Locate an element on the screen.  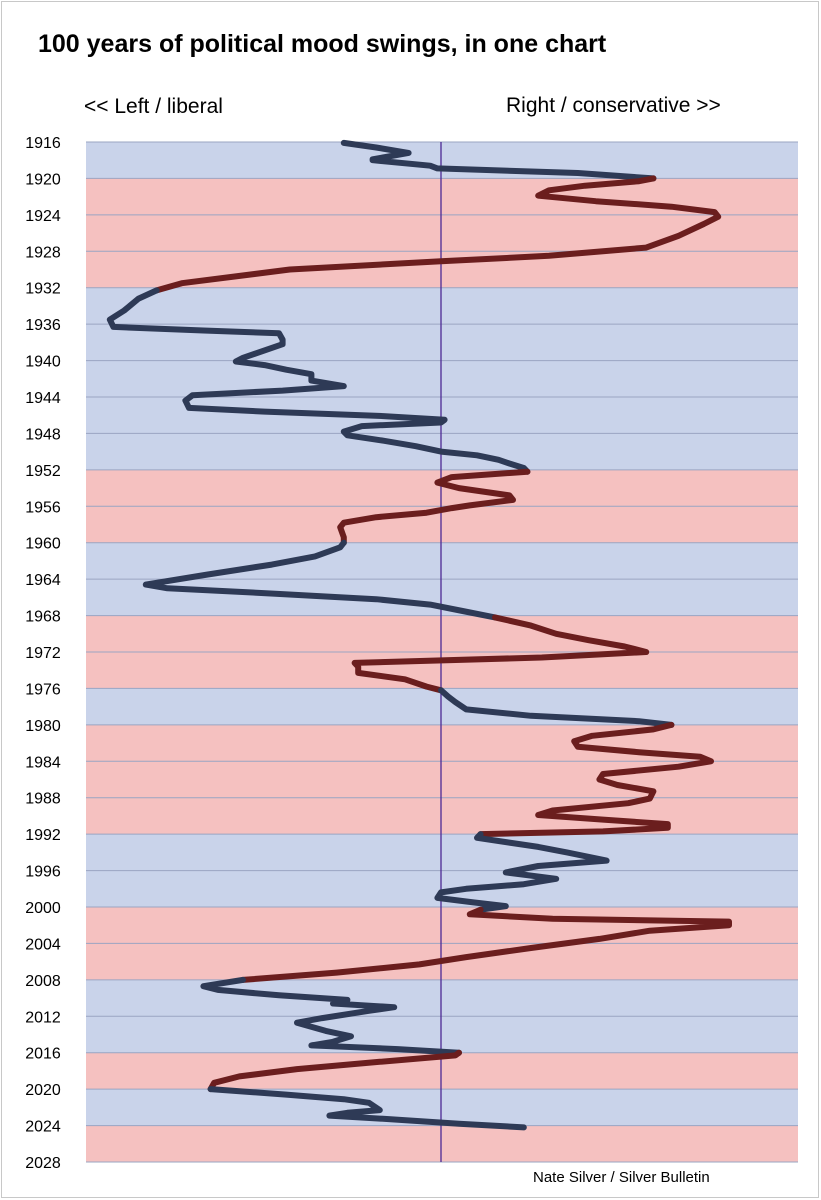
party-band-2020-2024 is located at coordinates (442, 1107).